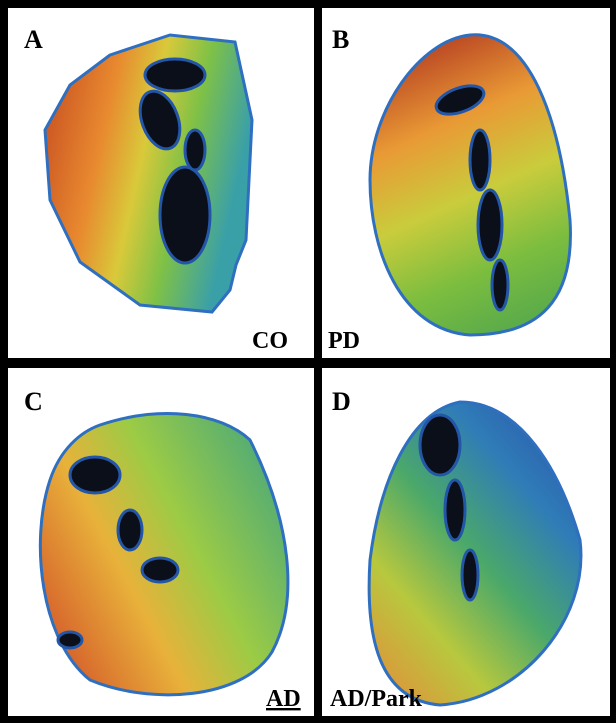 Image resolution: width=616 pixels, height=723 pixels. Describe the element at coordinates (340, 39) in the screenshot. I see `panel-letter: B` at that location.